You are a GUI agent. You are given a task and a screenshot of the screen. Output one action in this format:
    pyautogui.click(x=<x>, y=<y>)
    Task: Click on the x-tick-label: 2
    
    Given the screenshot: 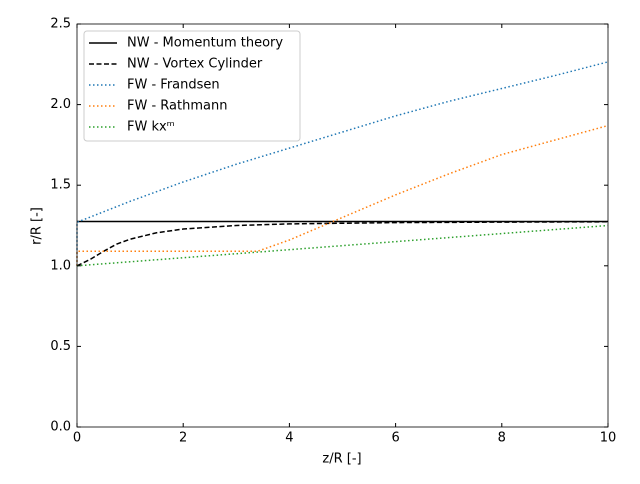 What is the action you would take?
    pyautogui.click(x=183, y=438)
    